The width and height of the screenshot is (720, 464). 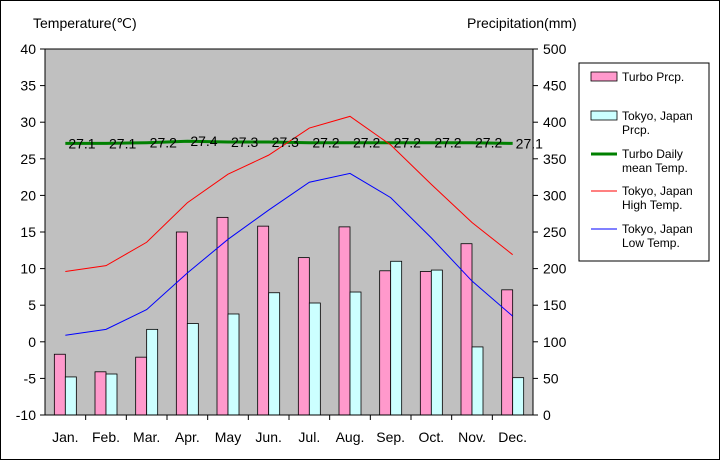 I want to click on right-axis-title: Precipitation(mm), so click(x=522, y=23).